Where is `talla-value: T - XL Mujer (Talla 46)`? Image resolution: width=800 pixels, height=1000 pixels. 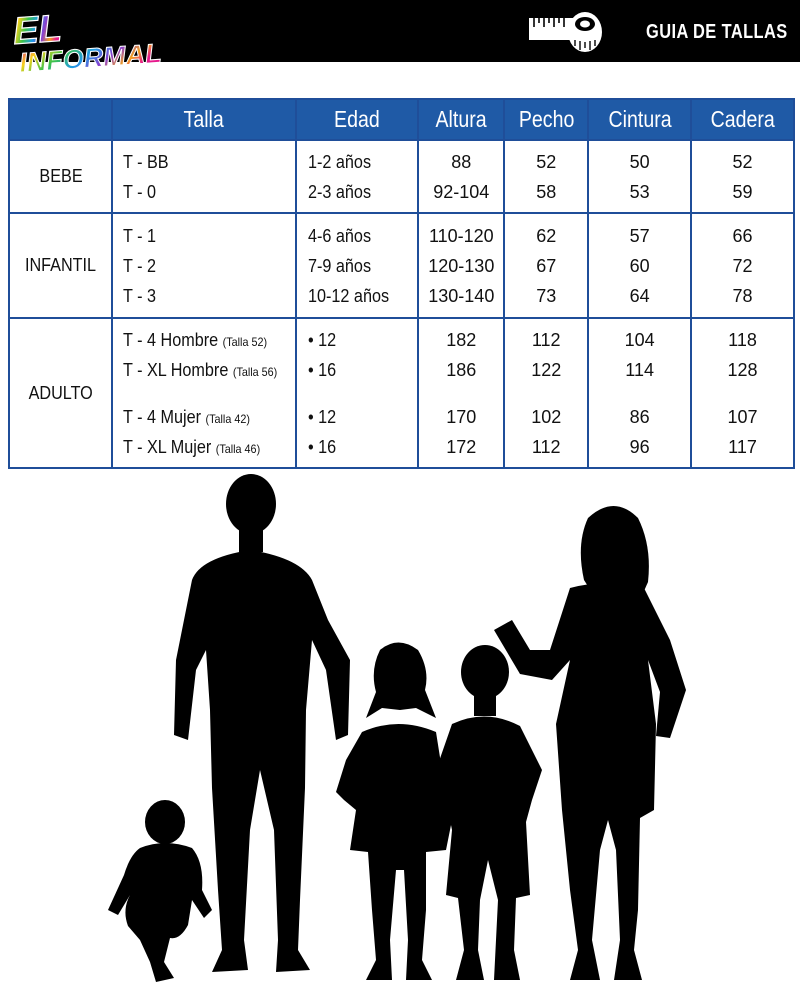
talla-value: T - XL Mujer (Talla 46) is located at coordinates (192, 446).